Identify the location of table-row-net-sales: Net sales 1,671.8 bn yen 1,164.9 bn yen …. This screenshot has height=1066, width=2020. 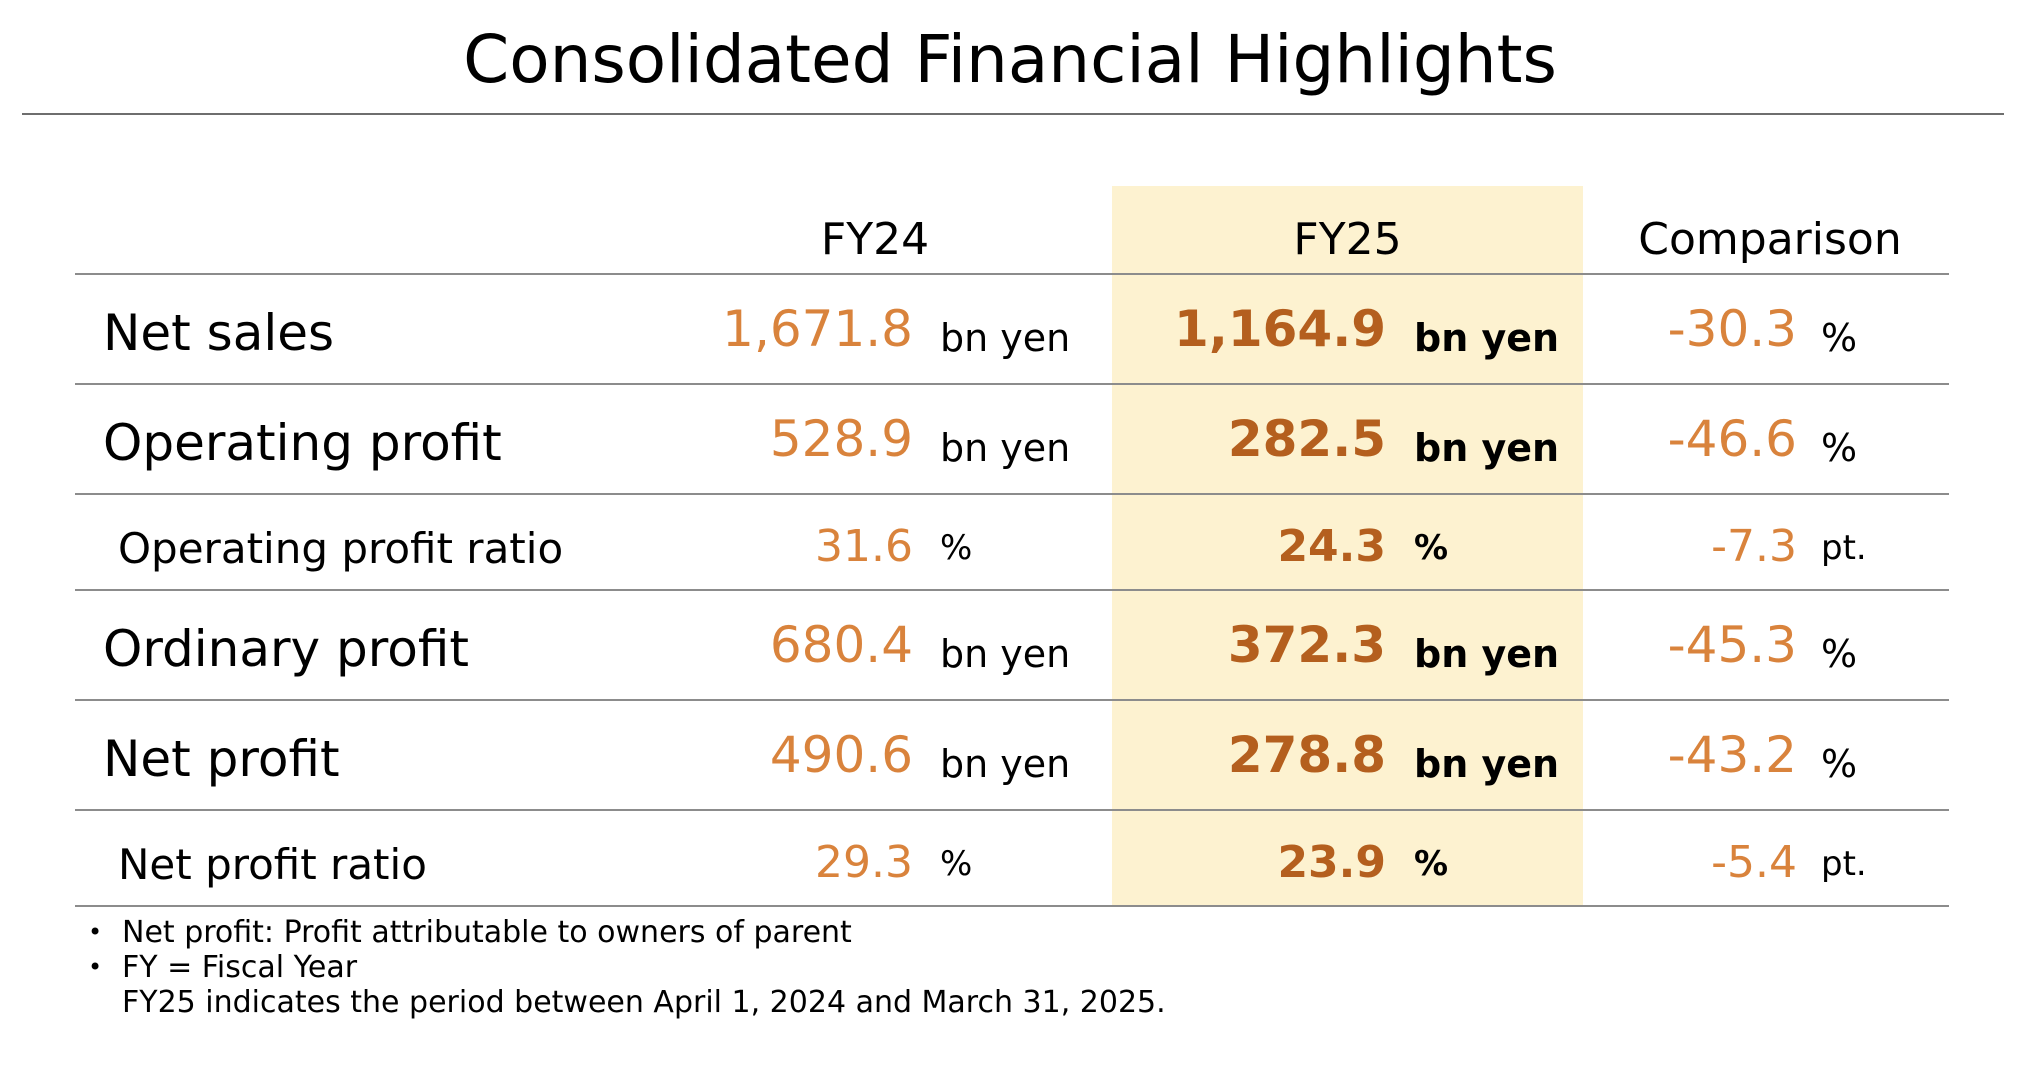
(1010, 332).